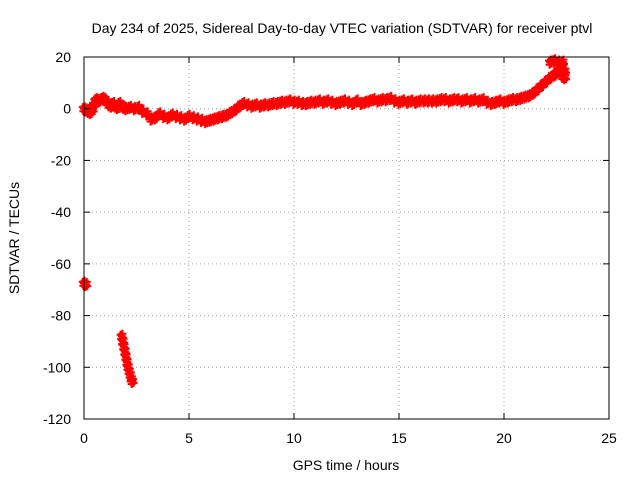  Describe the element at coordinates (67, 109) in the screenshot. I see `y-tick-label: 0` at that location.